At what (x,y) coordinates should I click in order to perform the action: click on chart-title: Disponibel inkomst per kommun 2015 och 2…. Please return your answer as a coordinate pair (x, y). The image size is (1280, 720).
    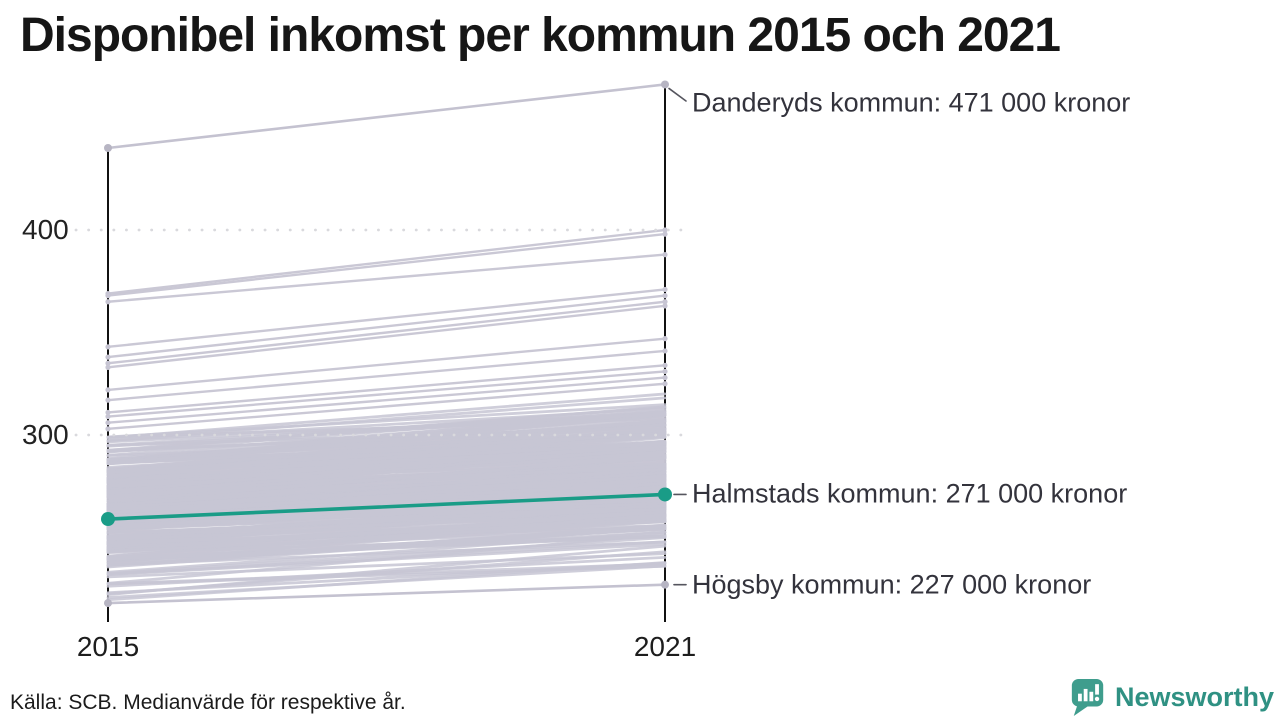
    Looking at the image, I should click on (540, 35).